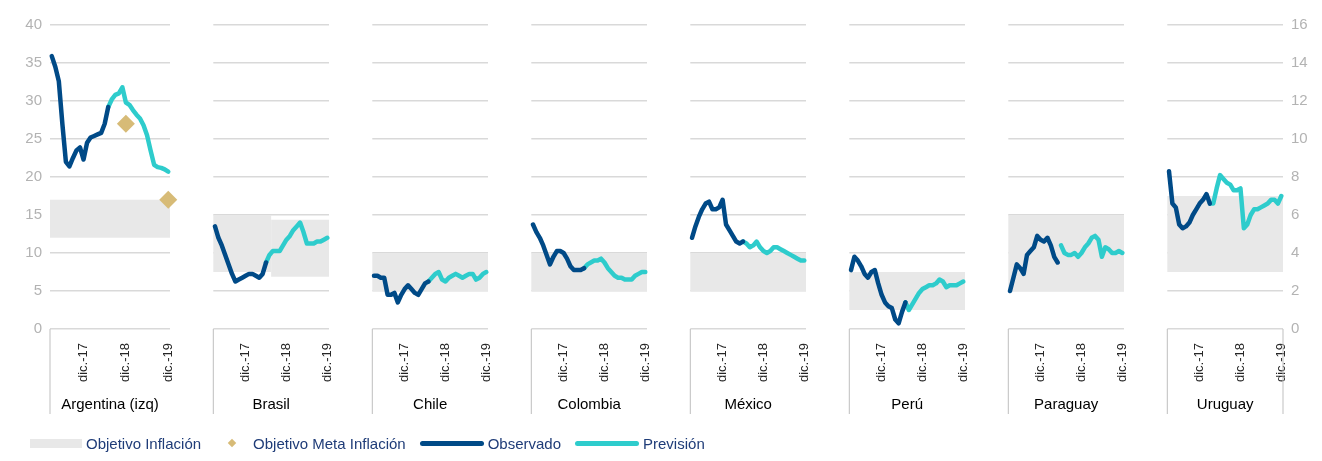 The width and height of the screenshot is (1322, 461). I want to click on legend-label: Previsión, so click(674, 443).